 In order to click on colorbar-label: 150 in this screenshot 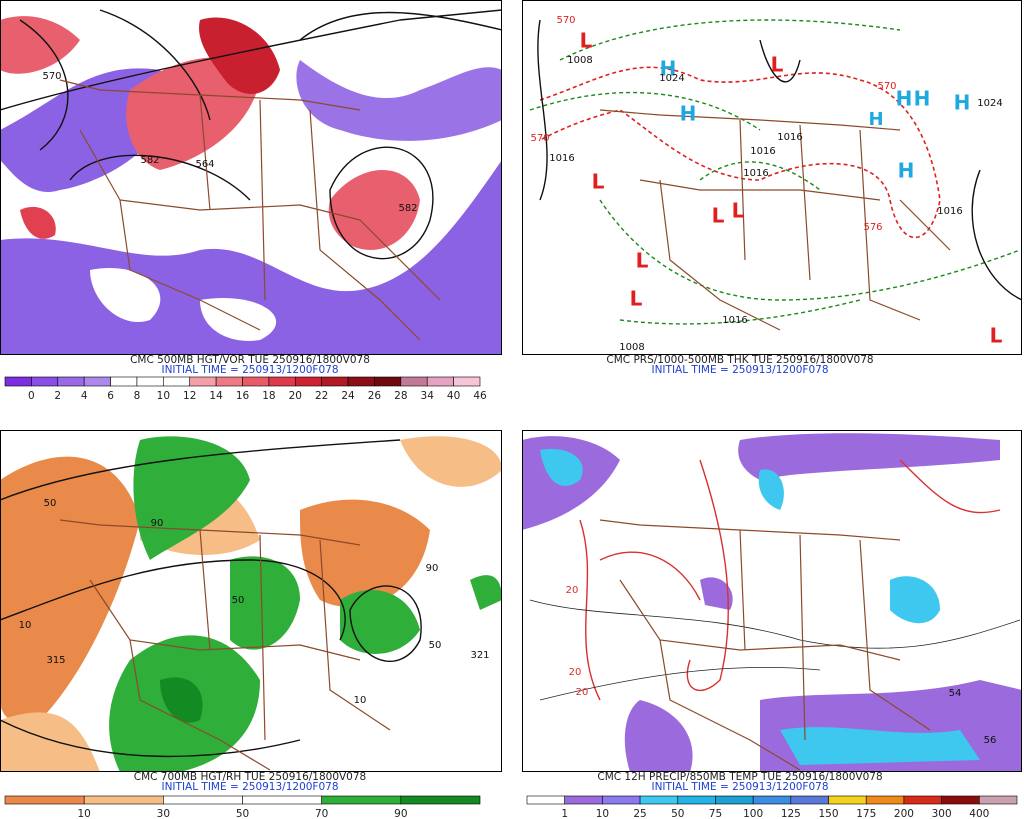, I will do `click(829, 813)`.